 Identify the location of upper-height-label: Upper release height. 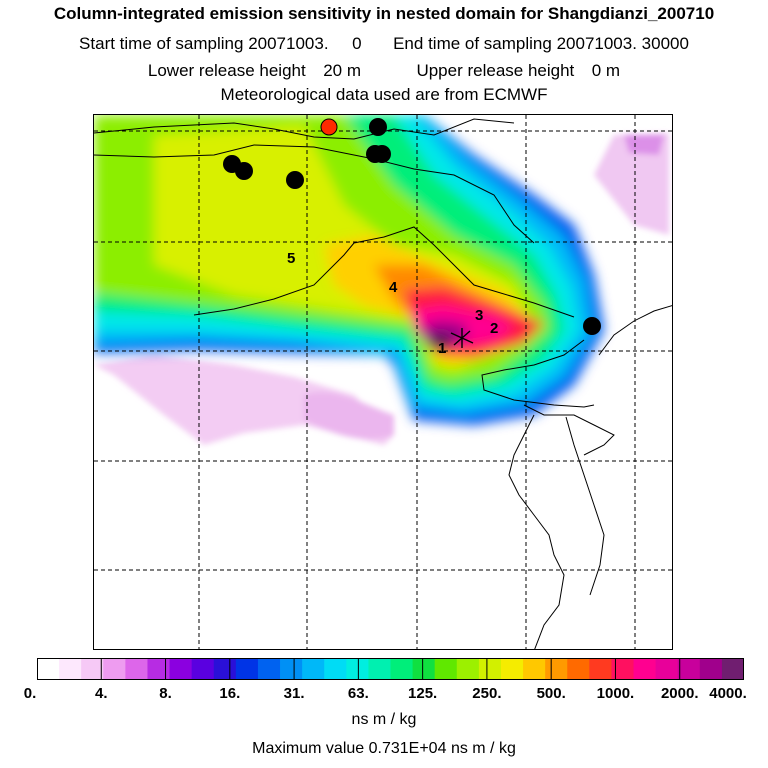
(495, 70).